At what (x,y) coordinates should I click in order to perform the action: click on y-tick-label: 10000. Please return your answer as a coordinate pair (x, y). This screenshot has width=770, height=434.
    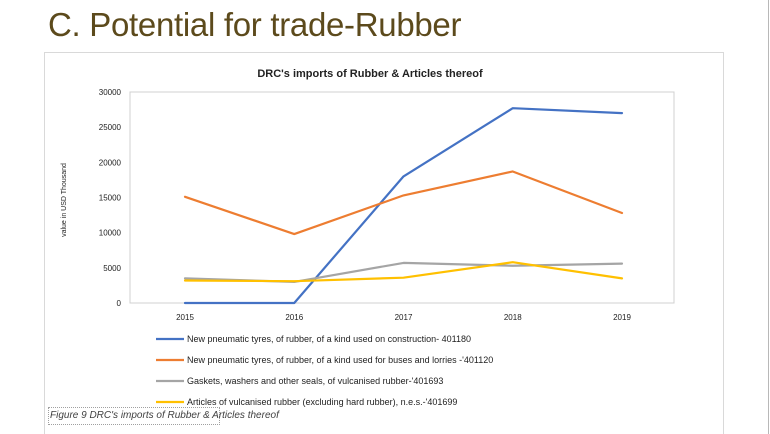
    Looking at the image, I should click on (110, 233).